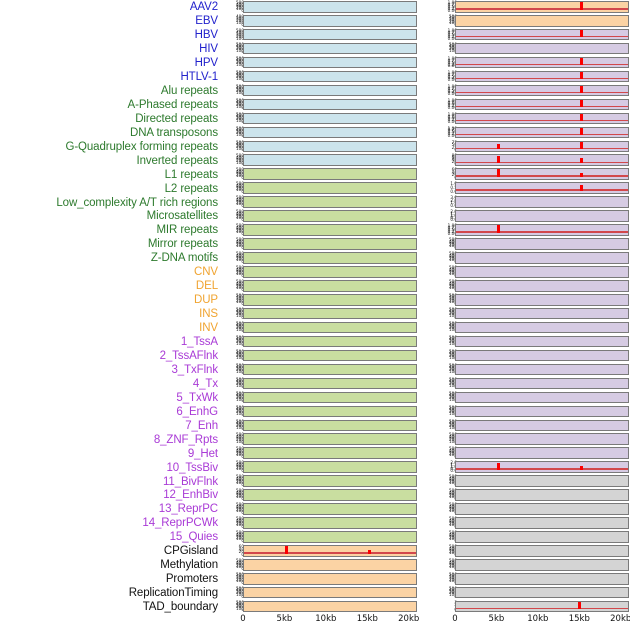 This screenshot has height=630, width=630. What do you see at coordinates (452, 32) in the screenshot?
I see `y-tick-label-right: 0.75` at bounding box center [452, 32].